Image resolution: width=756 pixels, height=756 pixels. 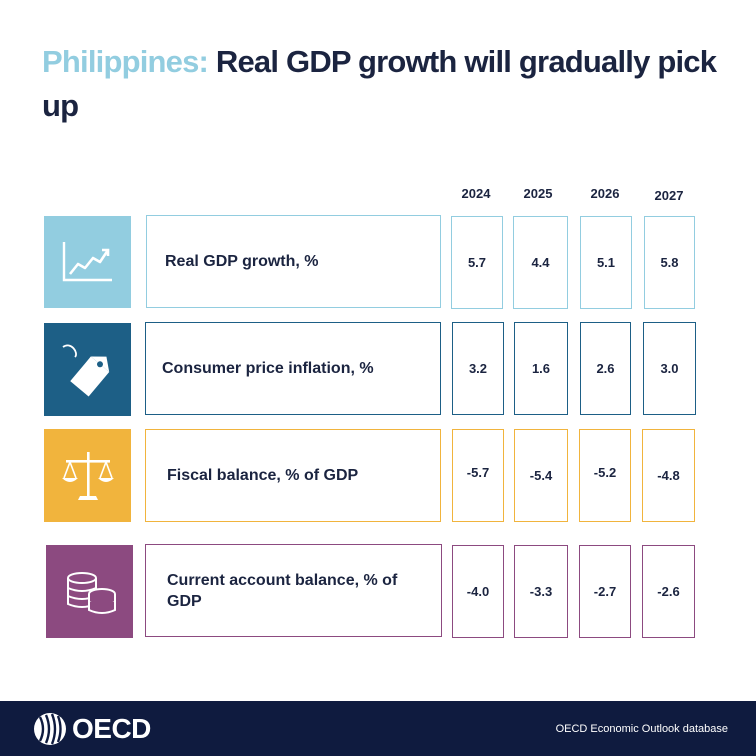 I want to click on value-text: 5.7, so click(x=477, y=262).